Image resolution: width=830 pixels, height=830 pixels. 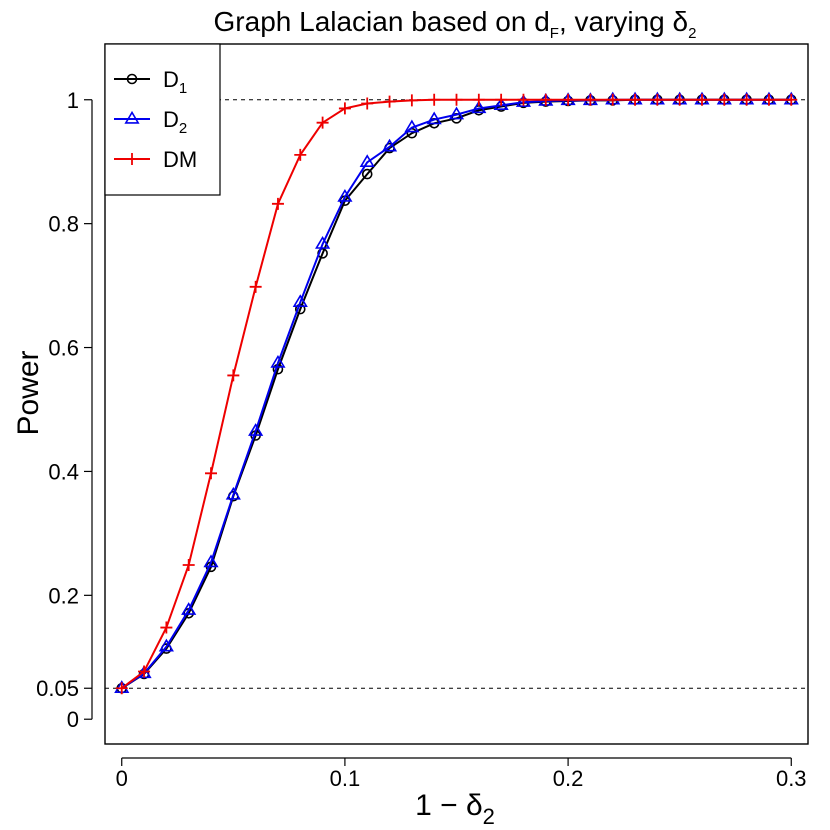 I want to click on x-tick-label: 0, so click(x=122, y=778).